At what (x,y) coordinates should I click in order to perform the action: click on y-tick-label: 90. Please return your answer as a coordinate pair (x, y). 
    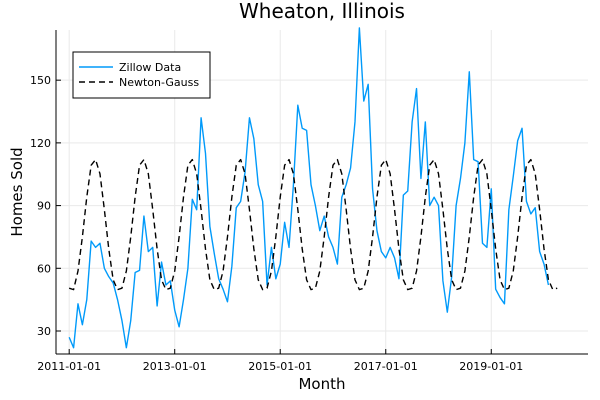
    Looking at the image, I should click on (44, 206).